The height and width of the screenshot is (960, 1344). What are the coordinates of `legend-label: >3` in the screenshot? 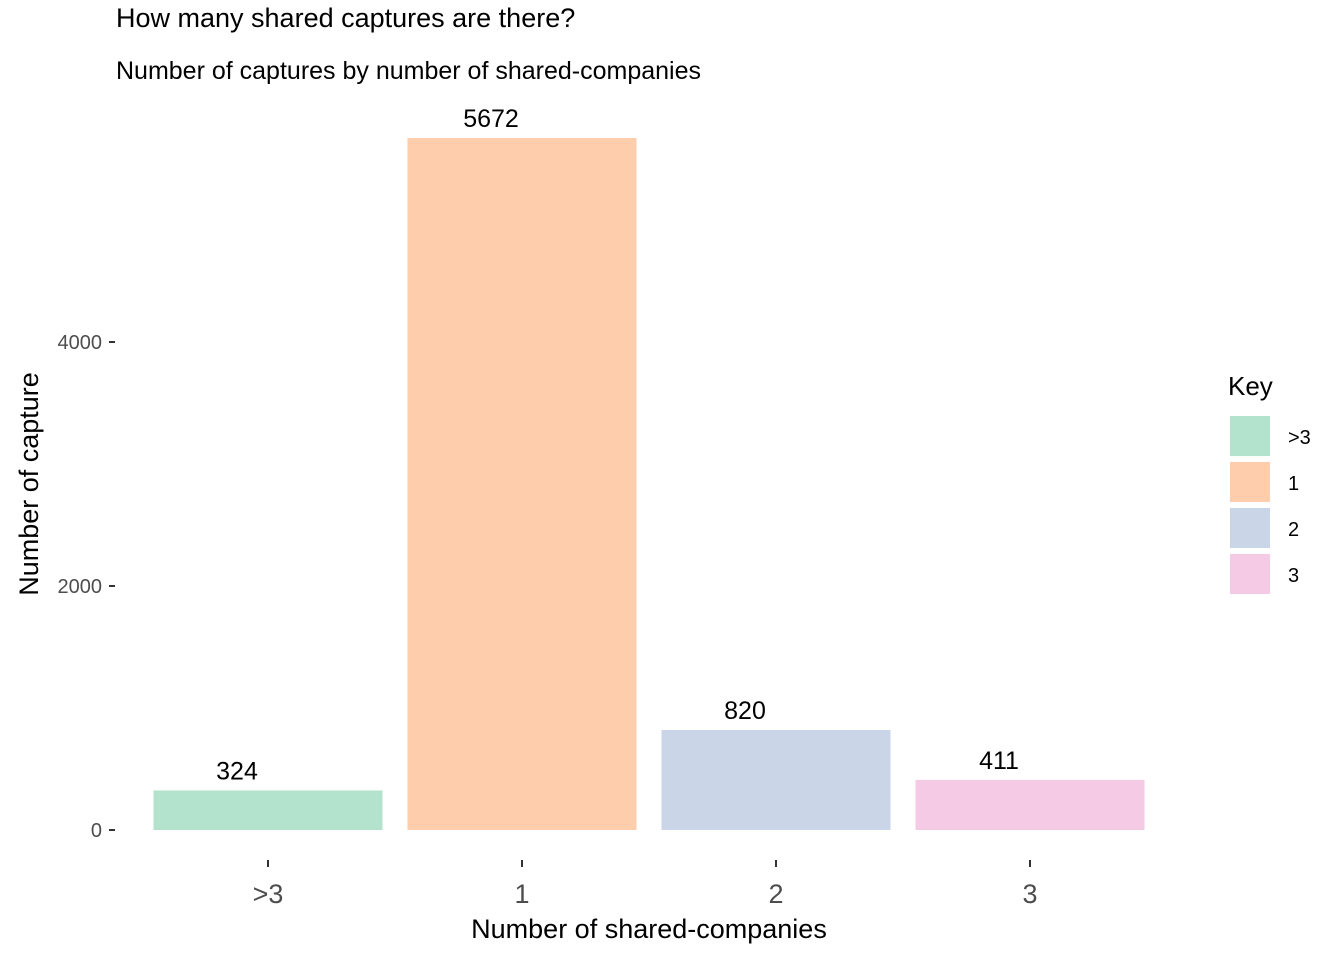 It's located at (1299, 438).